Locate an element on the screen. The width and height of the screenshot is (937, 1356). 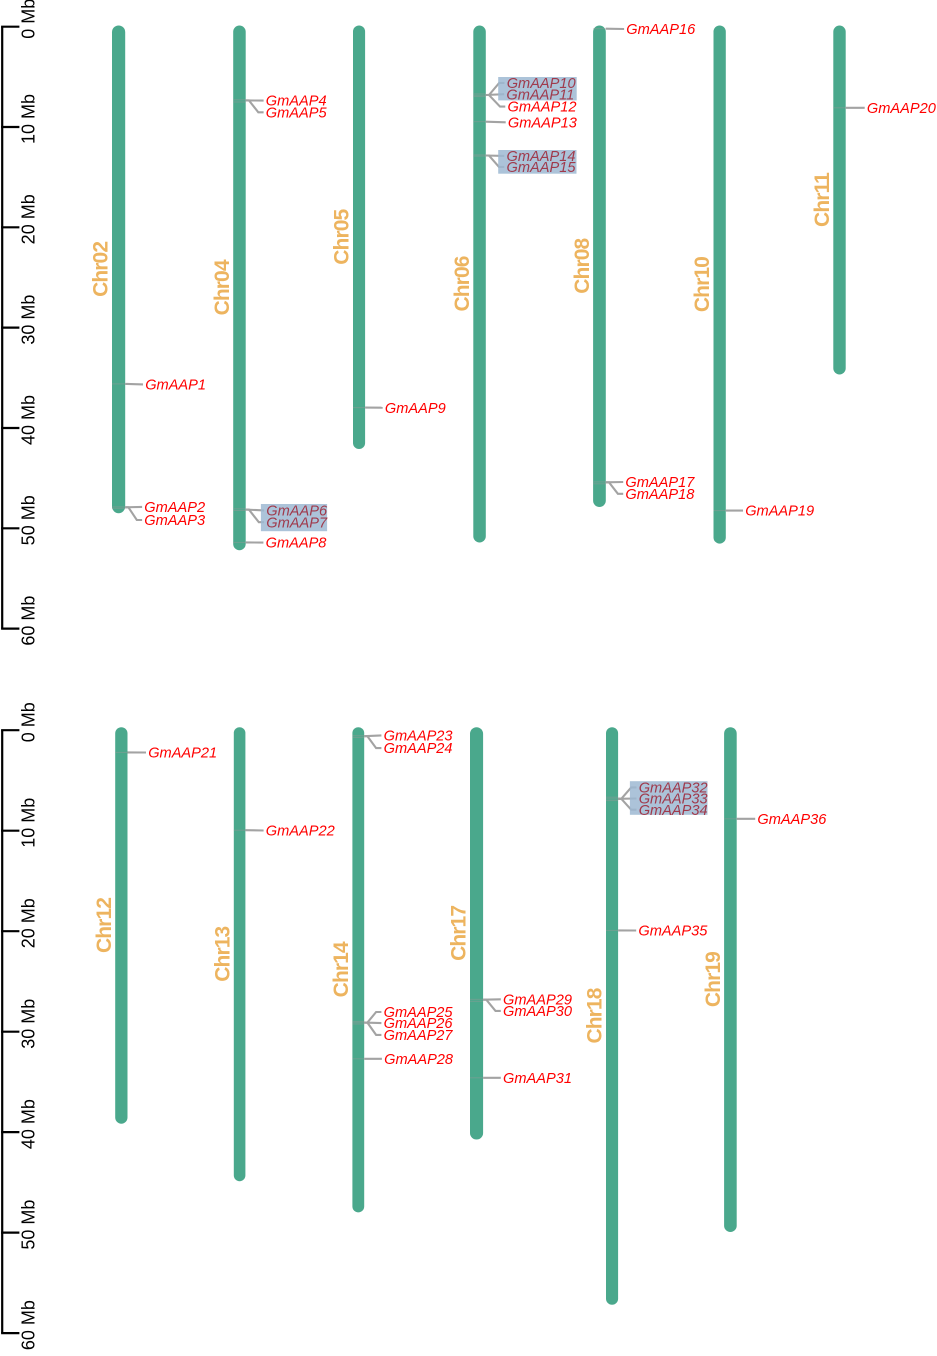
svg-text: GmAAP21 is located at coordinates (182, 754).